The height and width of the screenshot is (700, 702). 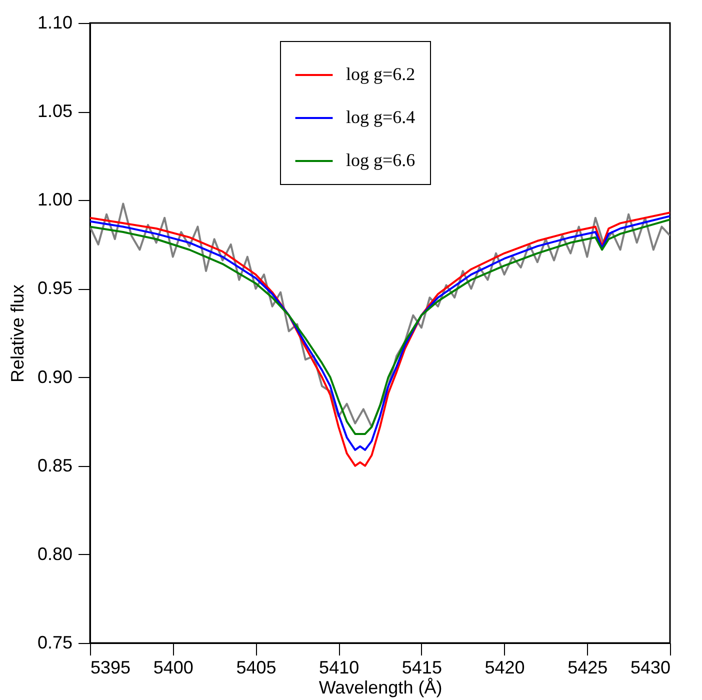 What do you see at coordinates (54, 554) in the screenshot?
I see `y-tick-label: 0.80` at bounding box center [54, 554].